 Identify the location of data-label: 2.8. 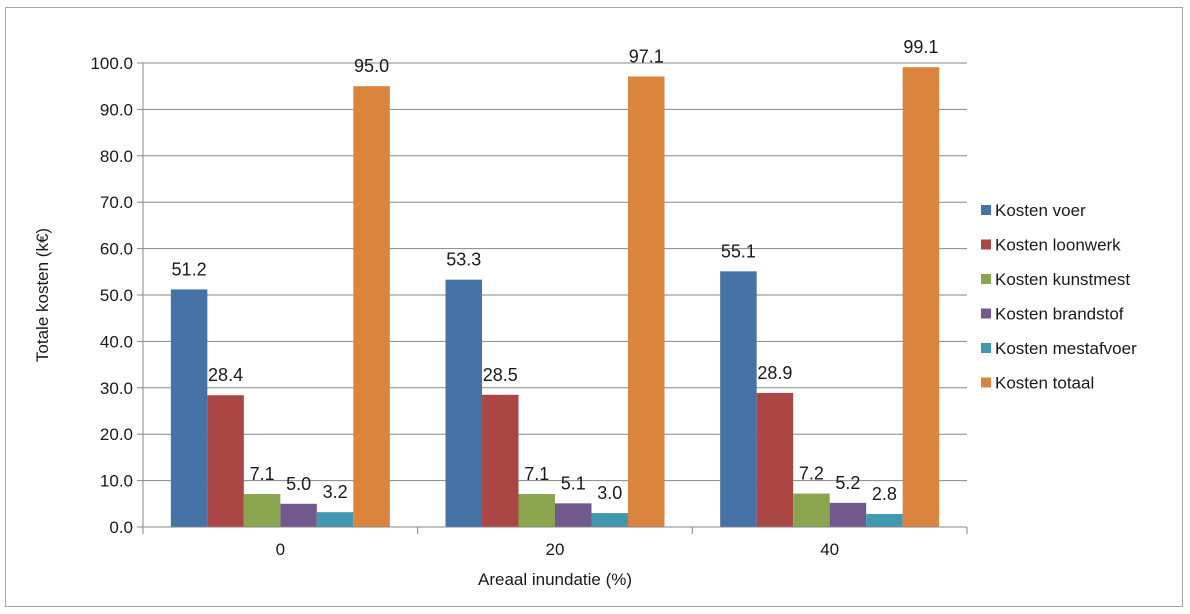
(884, 494).